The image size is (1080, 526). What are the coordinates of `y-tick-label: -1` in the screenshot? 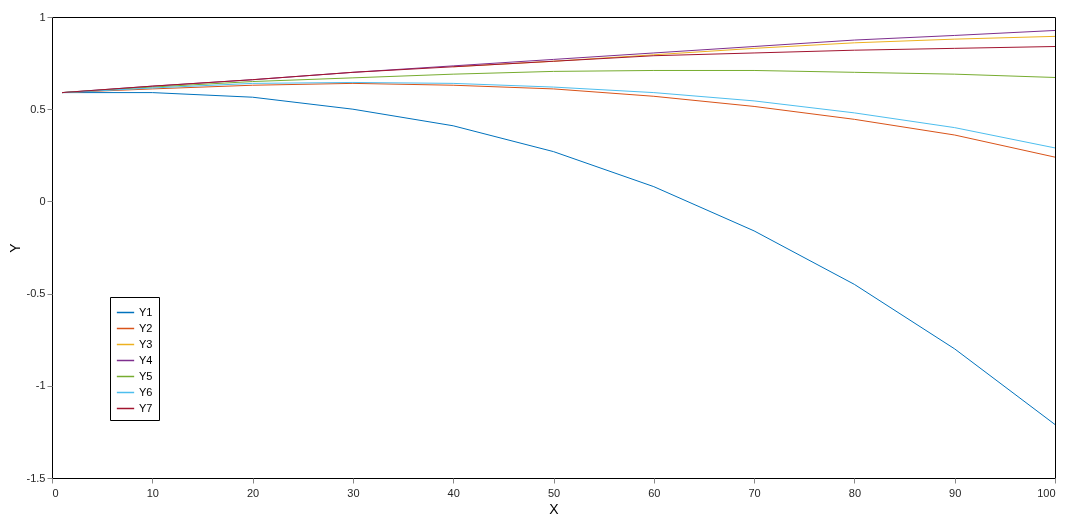 It's located at (40, 385).